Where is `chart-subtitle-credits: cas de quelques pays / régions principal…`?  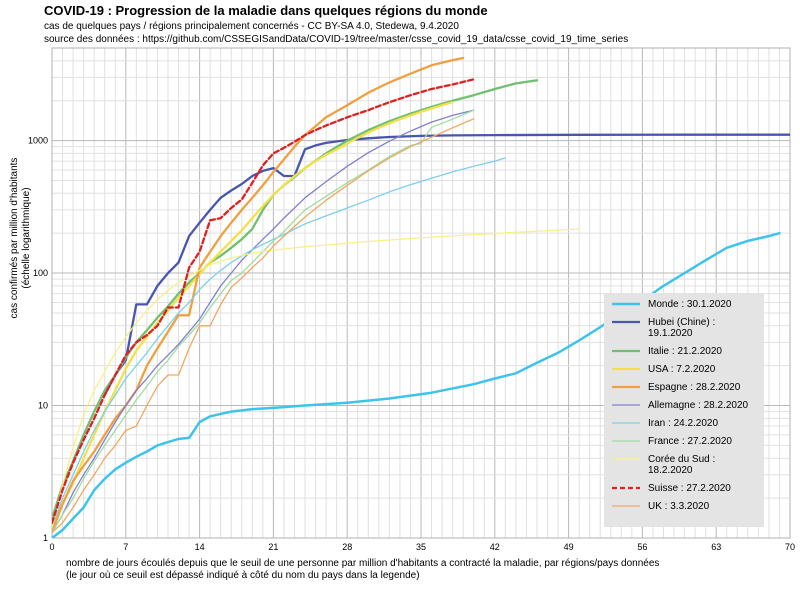 chart-subtitle-credits: cas de quelques pays / régions principal… is located at coordinates (251, 26).